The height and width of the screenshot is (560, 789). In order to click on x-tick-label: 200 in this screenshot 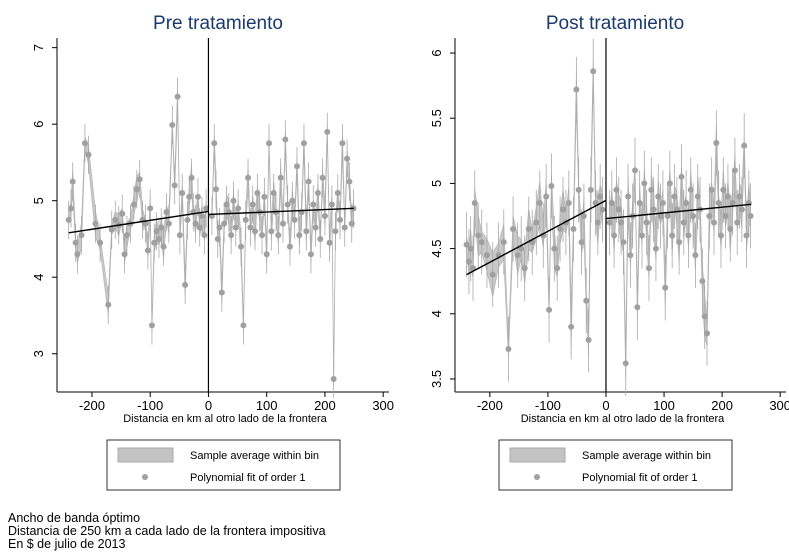, I will do `click(722, 405)`.